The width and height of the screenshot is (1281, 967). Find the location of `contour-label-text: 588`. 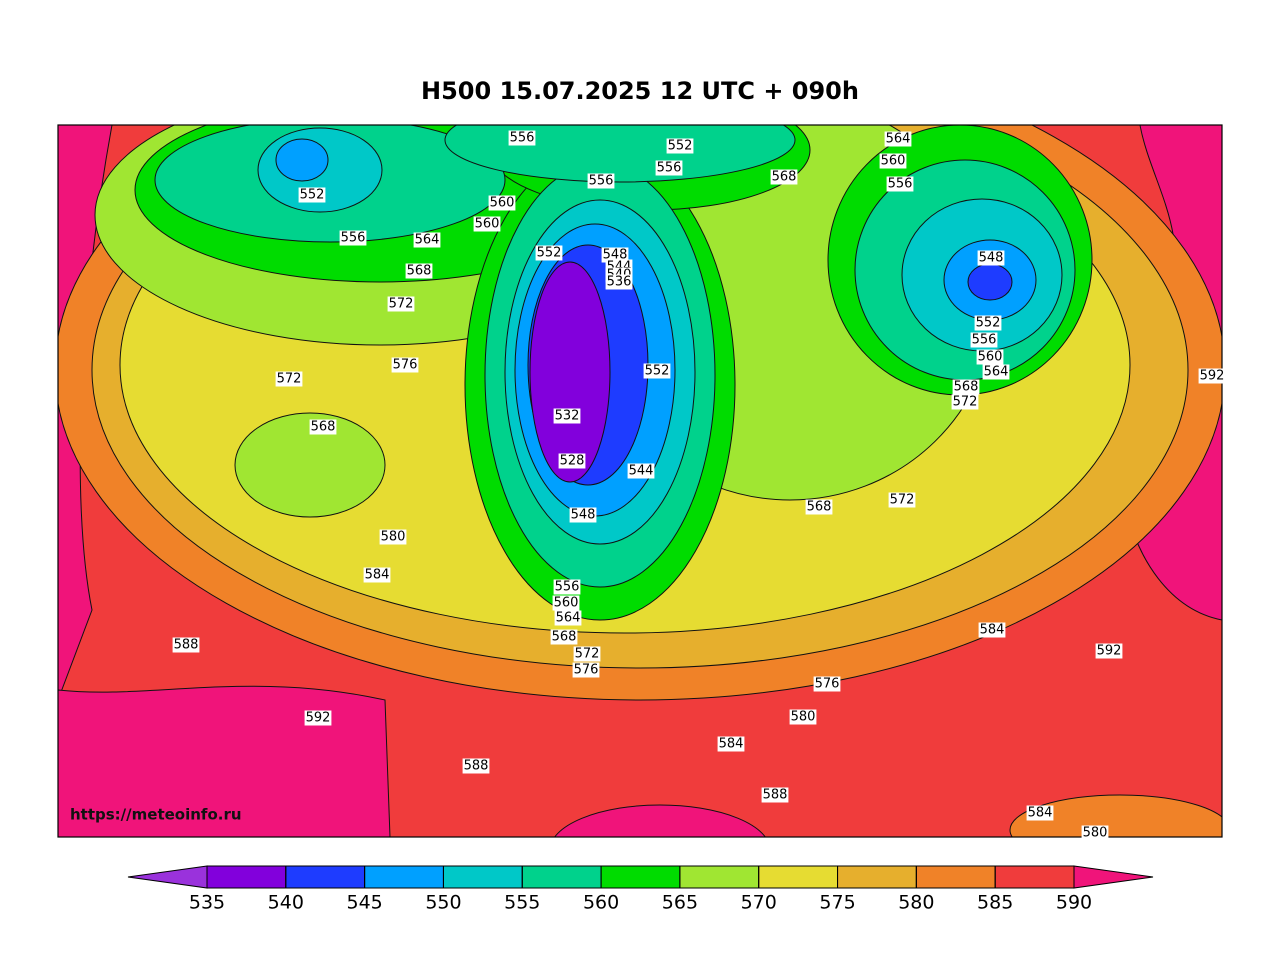

contour-label-text: 588 is located at coordinates (476, 766).